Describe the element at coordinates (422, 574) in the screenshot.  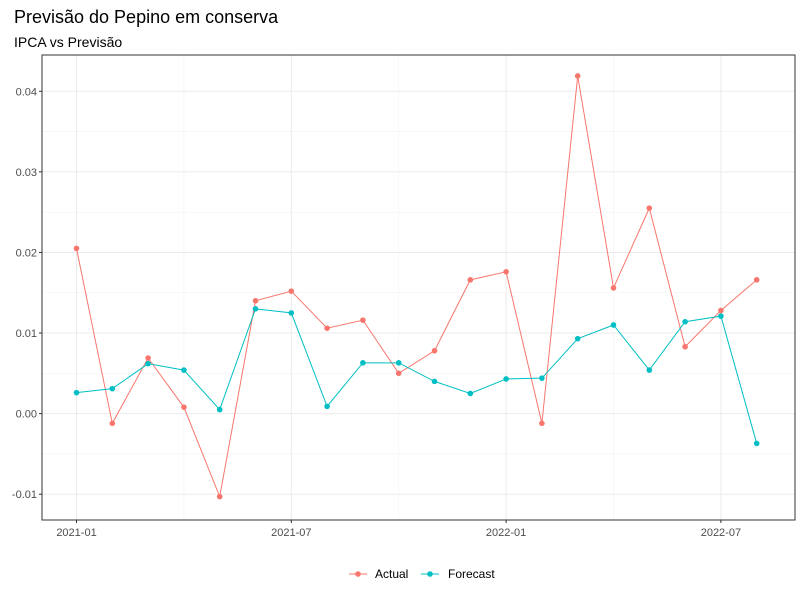
I see `legend: Actual Forecast` at that location.